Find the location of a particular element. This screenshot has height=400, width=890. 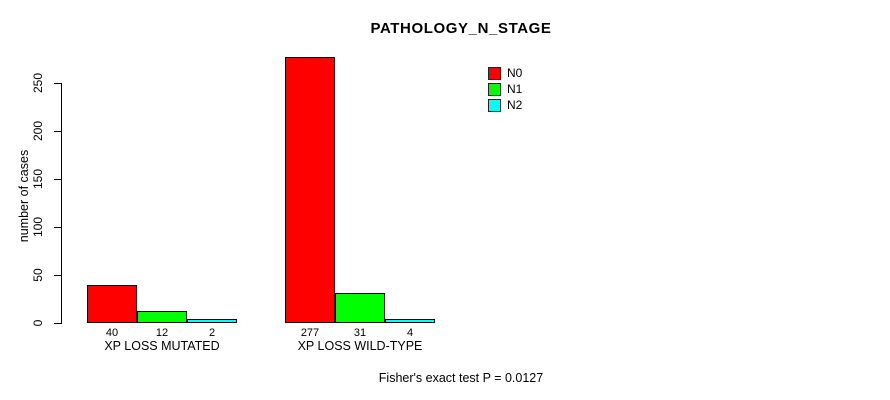

legend-row: N2 is located at coordinates (505, 105).